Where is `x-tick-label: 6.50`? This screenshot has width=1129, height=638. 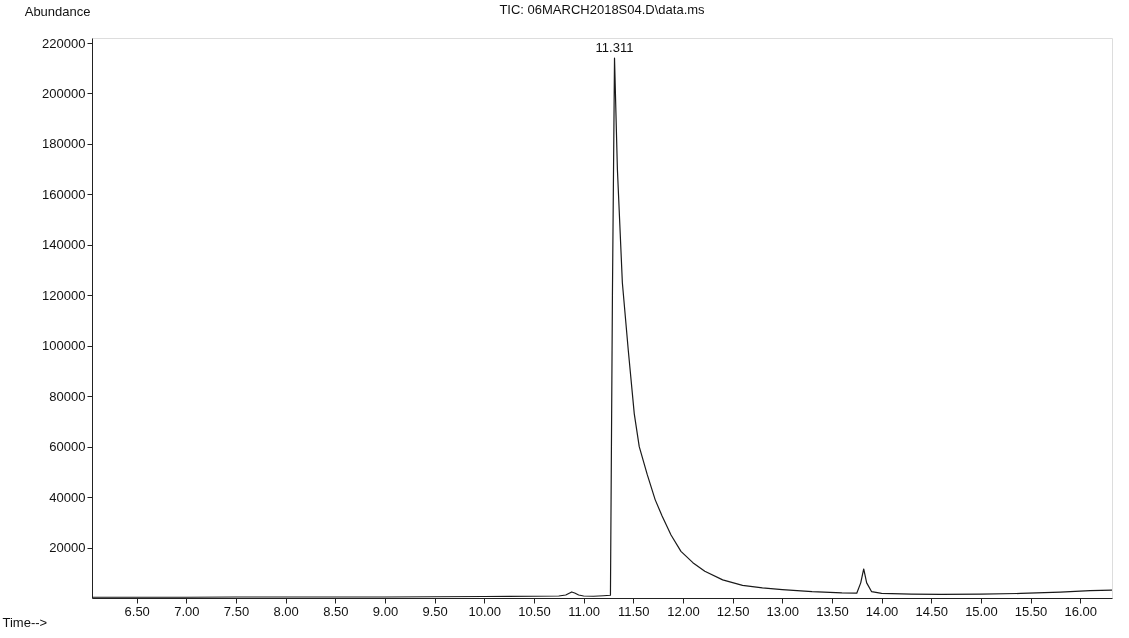
x-tick-label: 6.50 is located at coordinates (137, 611).